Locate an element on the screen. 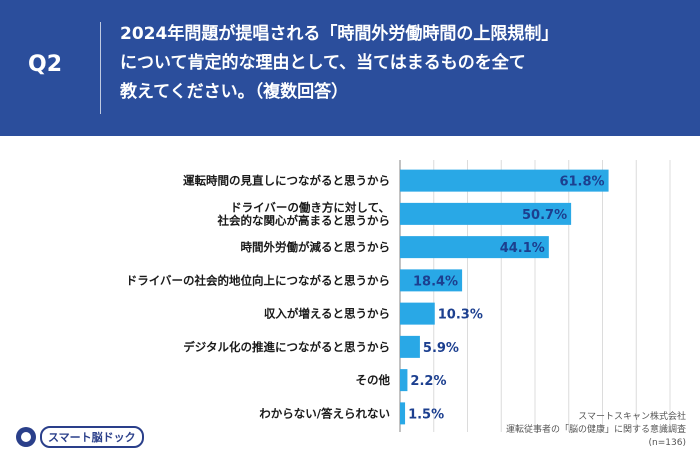 This screenshot has width=700, height=467. brain-icon is located at coordinates (26, 437).